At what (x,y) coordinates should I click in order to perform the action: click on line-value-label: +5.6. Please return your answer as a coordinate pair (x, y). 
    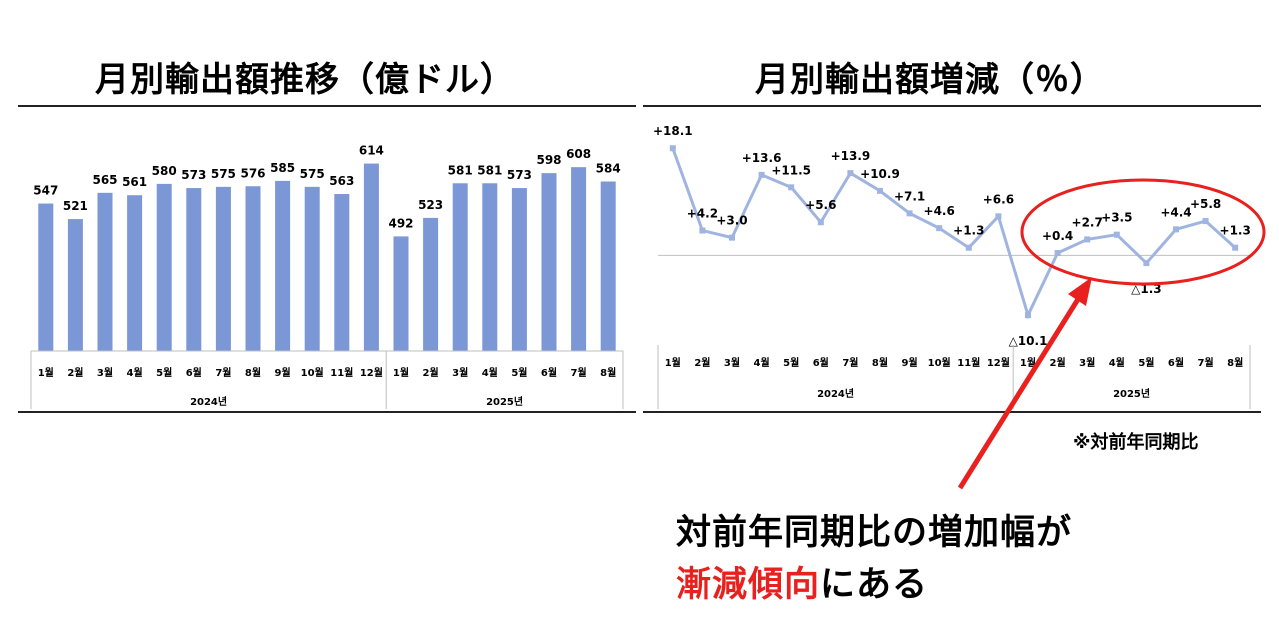
    Looking at the image, I should click on (820, 205).